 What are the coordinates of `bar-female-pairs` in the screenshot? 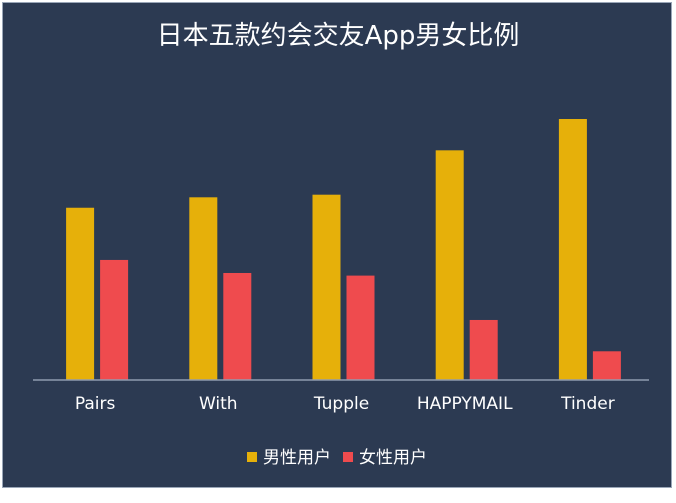 It's located at (114, 319).